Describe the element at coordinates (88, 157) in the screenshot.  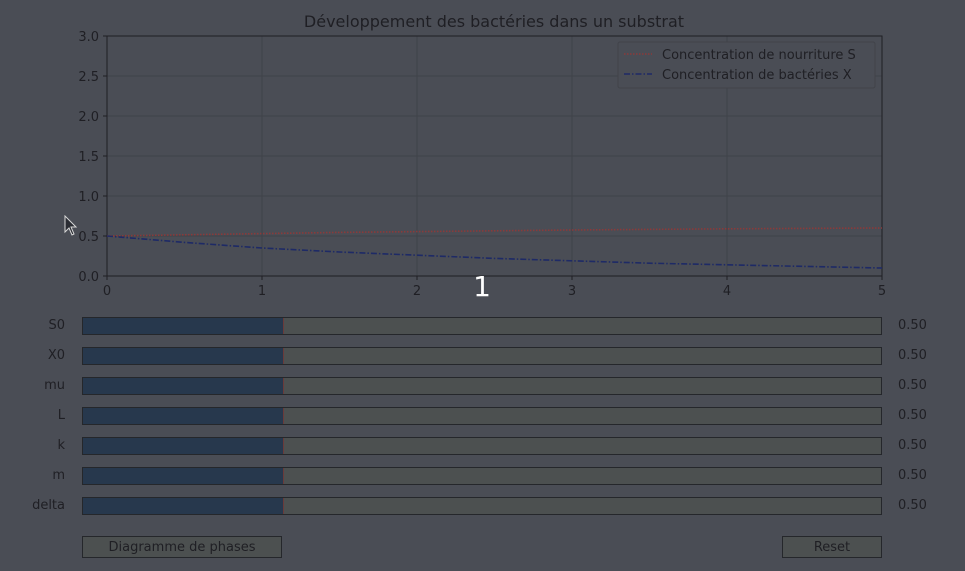
I see `y-tick-label: 1.5` at that location.